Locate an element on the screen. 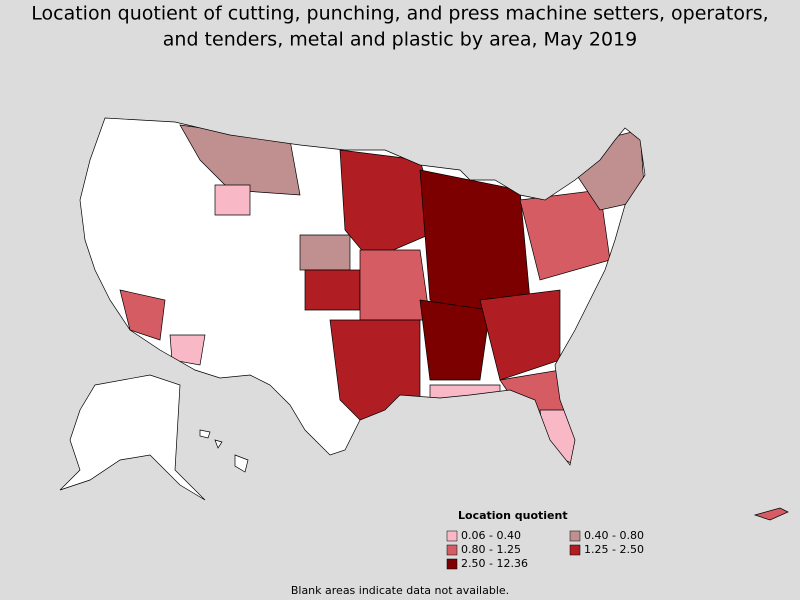 The height and width of the screenshot is (600, 800). legend-label: 0.40 - 0.80 is located at coordinates (614, 535).